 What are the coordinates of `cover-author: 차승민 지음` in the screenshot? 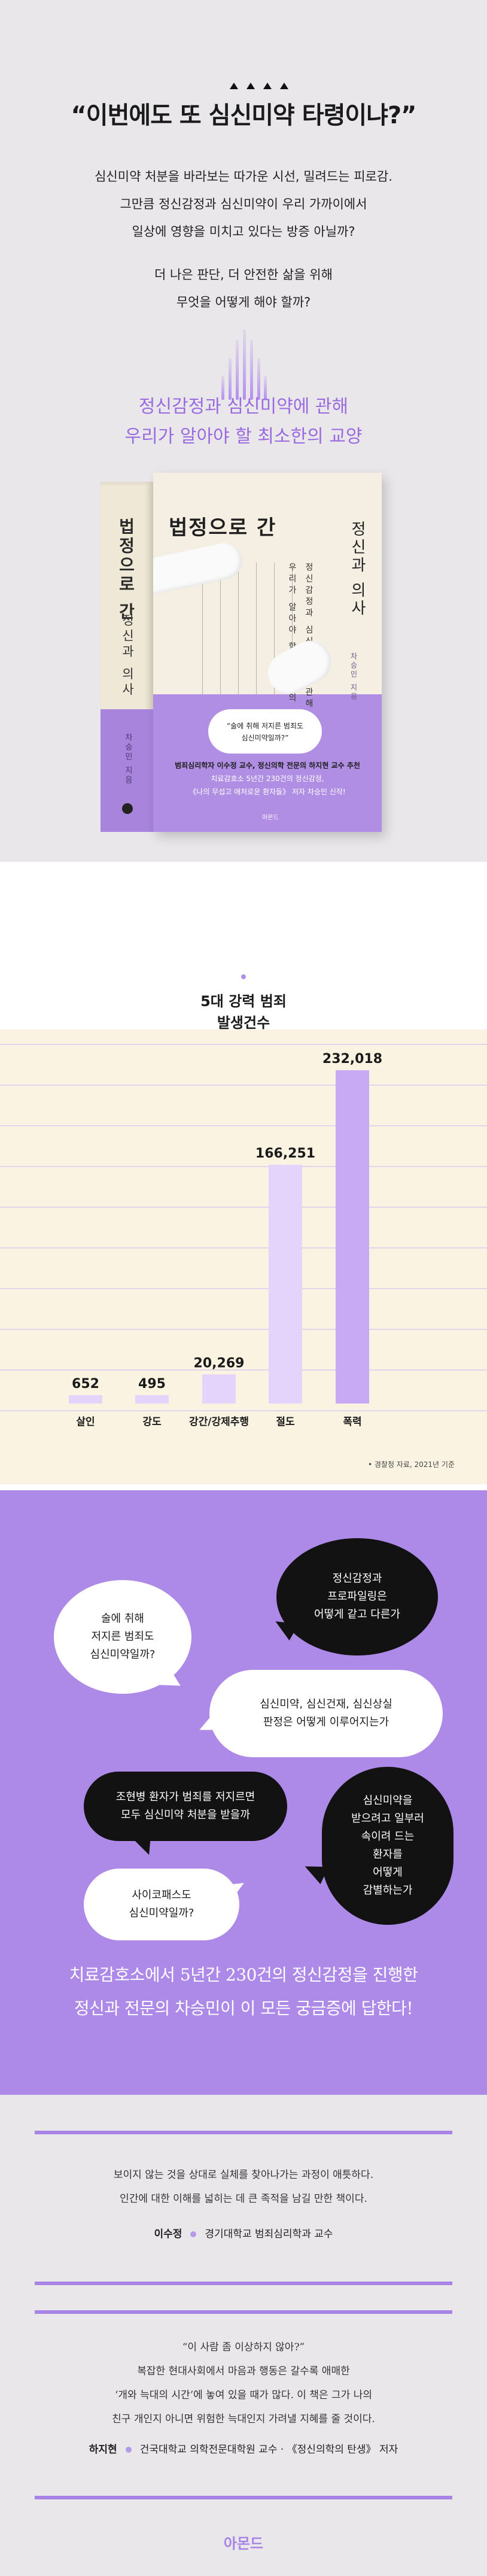 It's located at (354, 676).